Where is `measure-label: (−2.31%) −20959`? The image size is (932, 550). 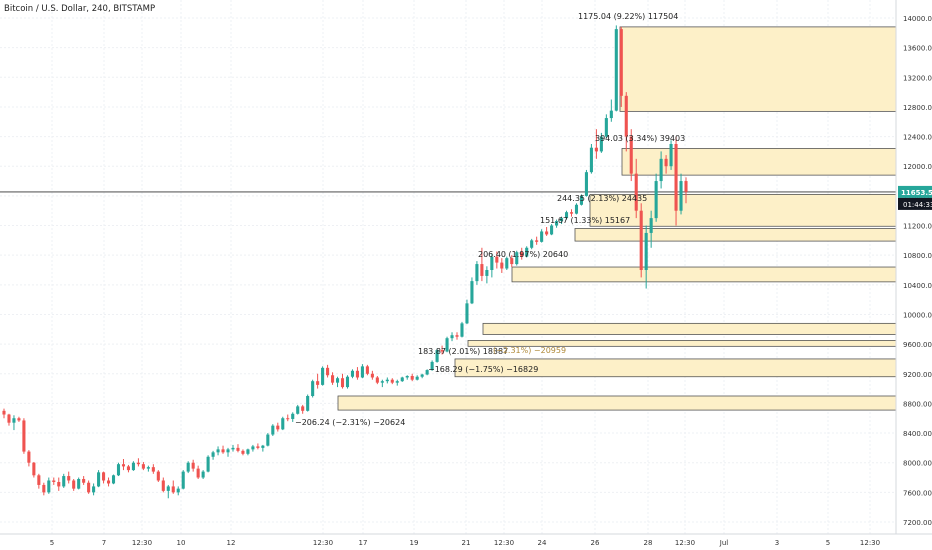 measure-label: (−2.31%) −20959 is located at coordinates (529, 350).